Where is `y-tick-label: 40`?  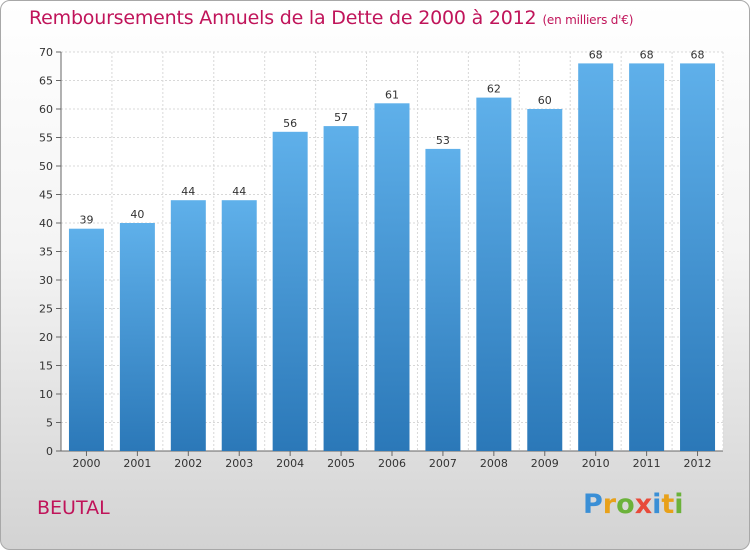
y-tick-label: 40 is located at coordinates (46, 223).